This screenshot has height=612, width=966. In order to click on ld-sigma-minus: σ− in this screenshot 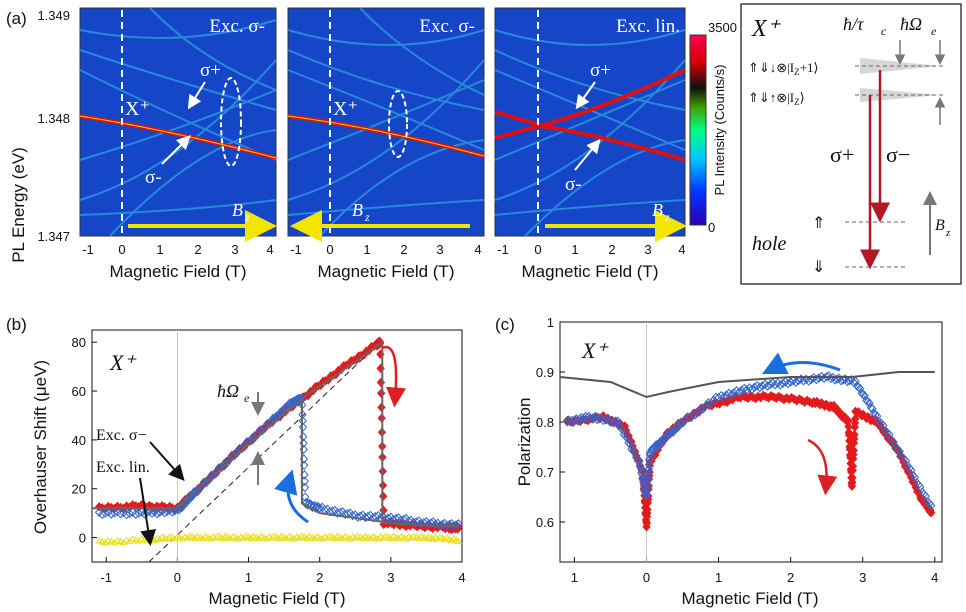, I will do `click(898, 154)`.